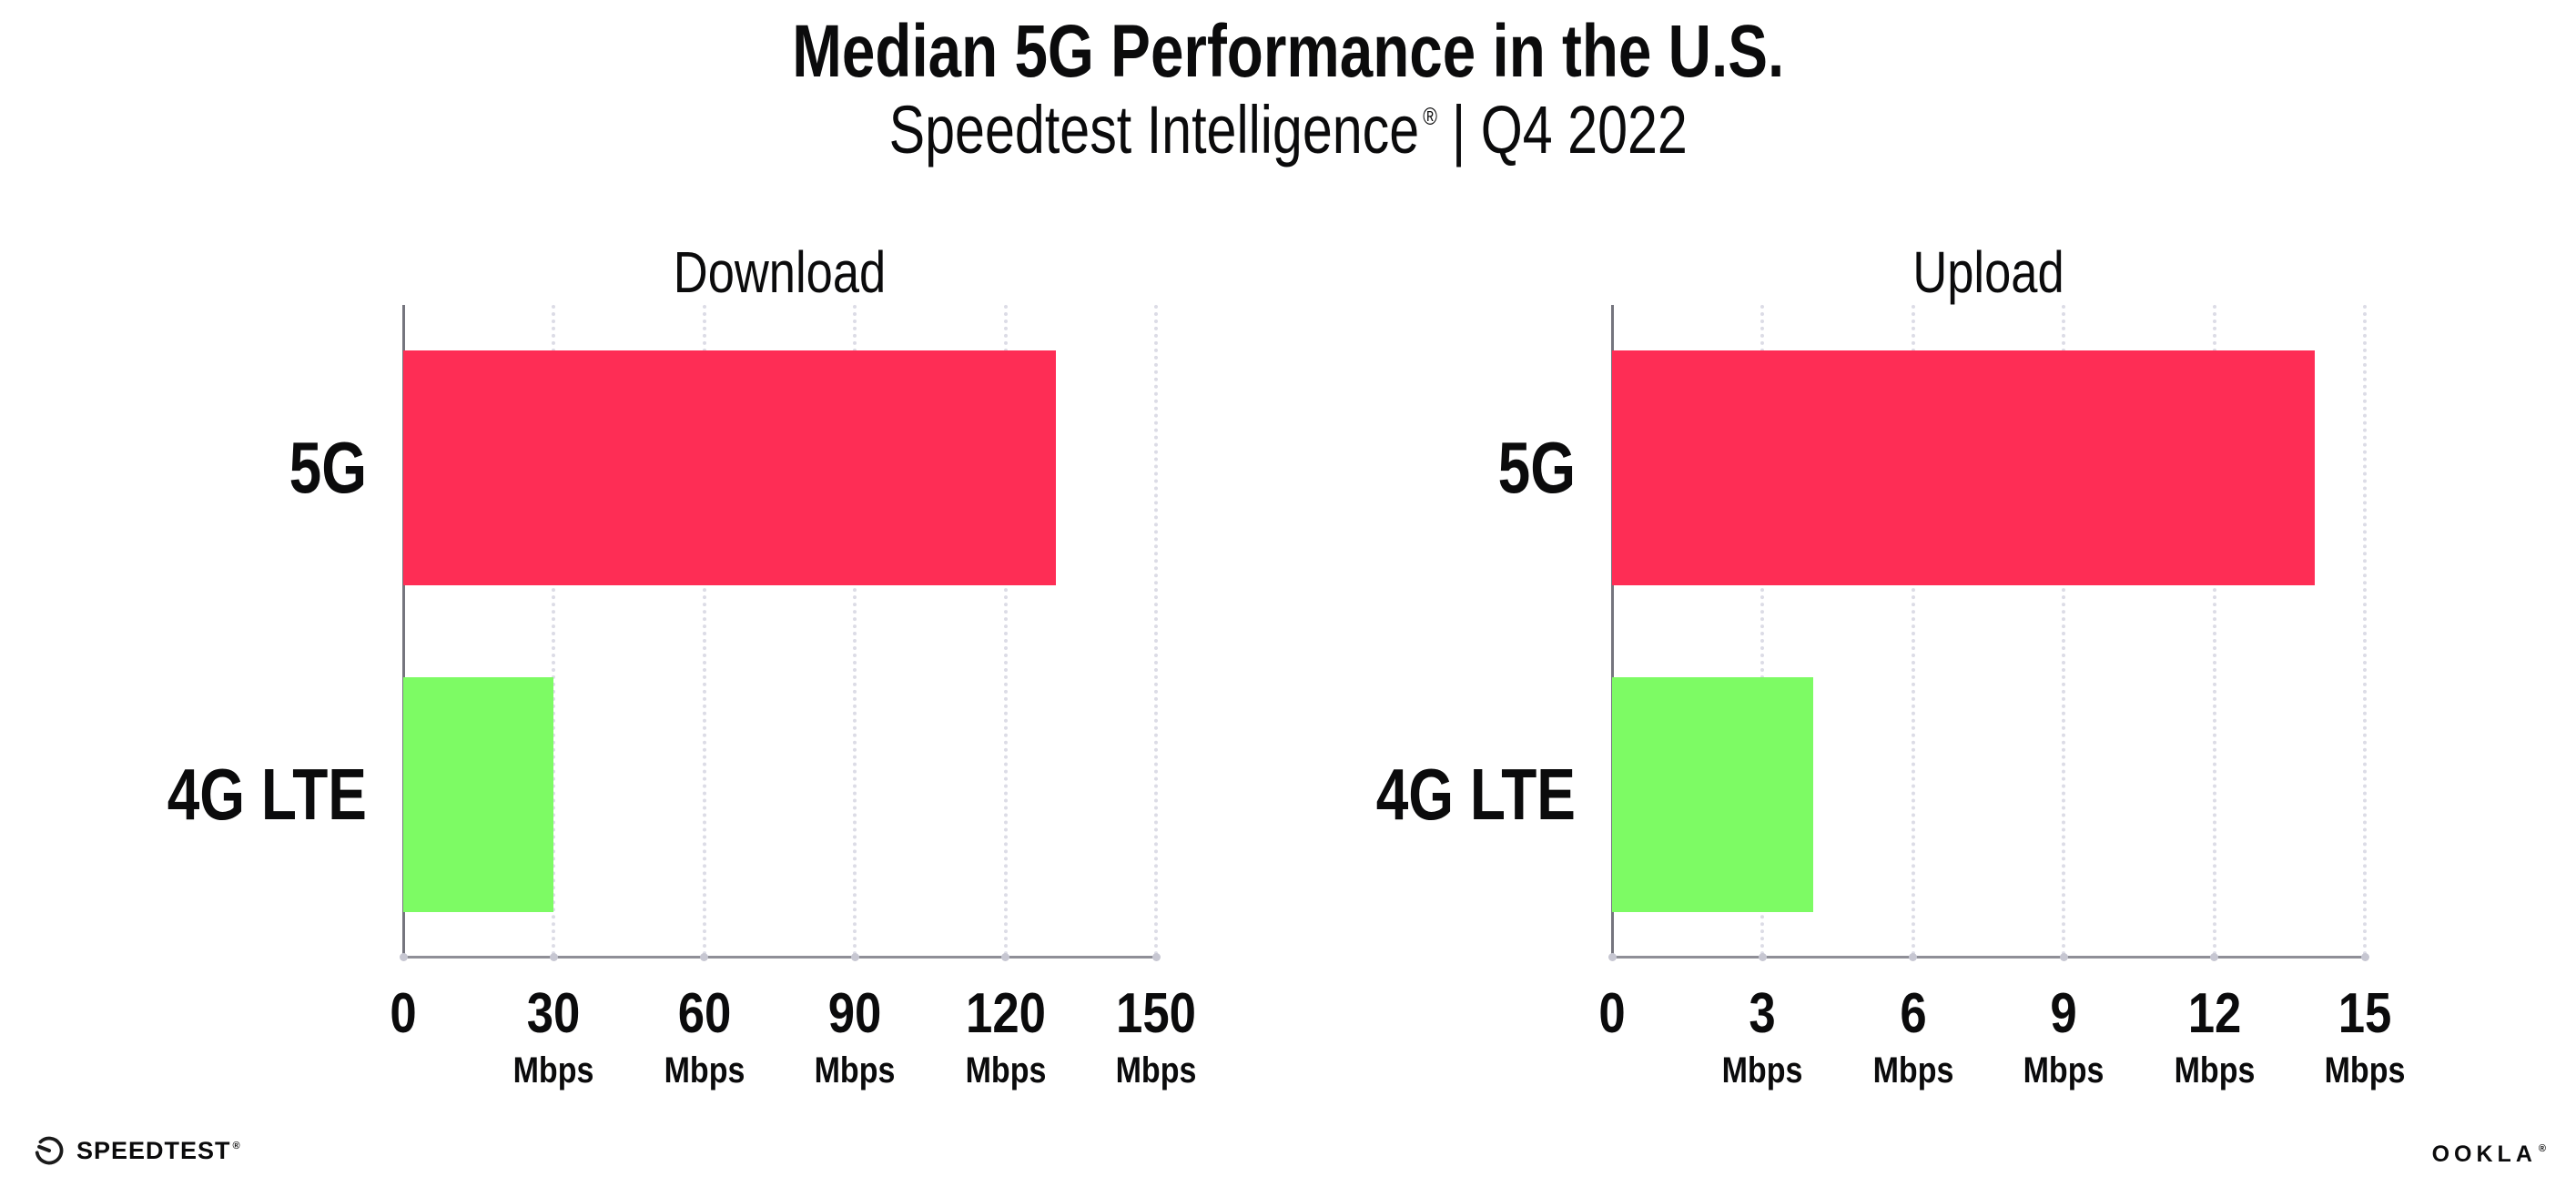  I want to click on speedtest-logo: SPEEDTEST ®, so click(137, 1150).